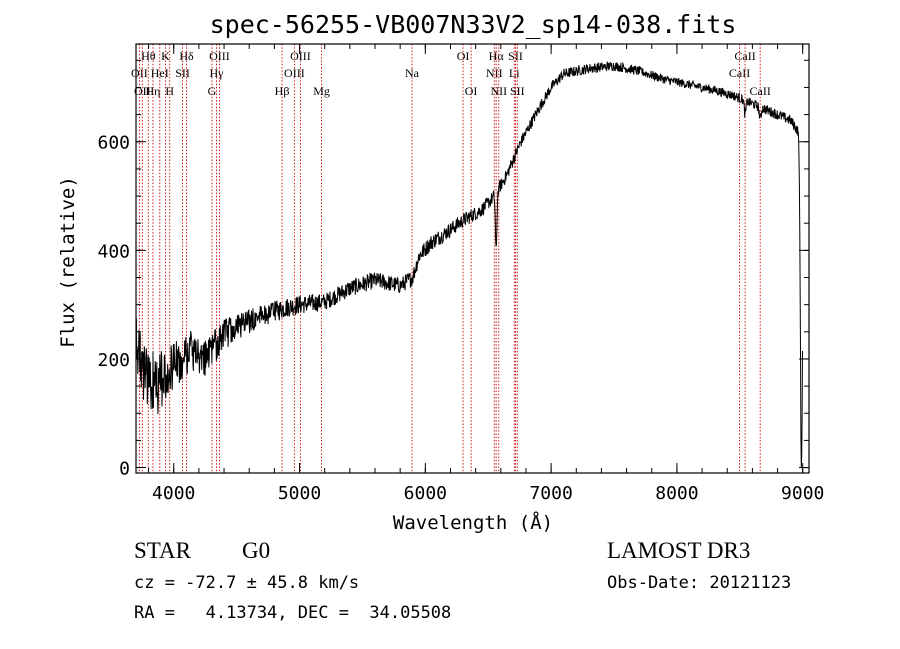 The image size is (900, 649). Describe the element at coordinates (217, 73) in the screenshot. I see `line-marker-label-10: Hγ` at that location.